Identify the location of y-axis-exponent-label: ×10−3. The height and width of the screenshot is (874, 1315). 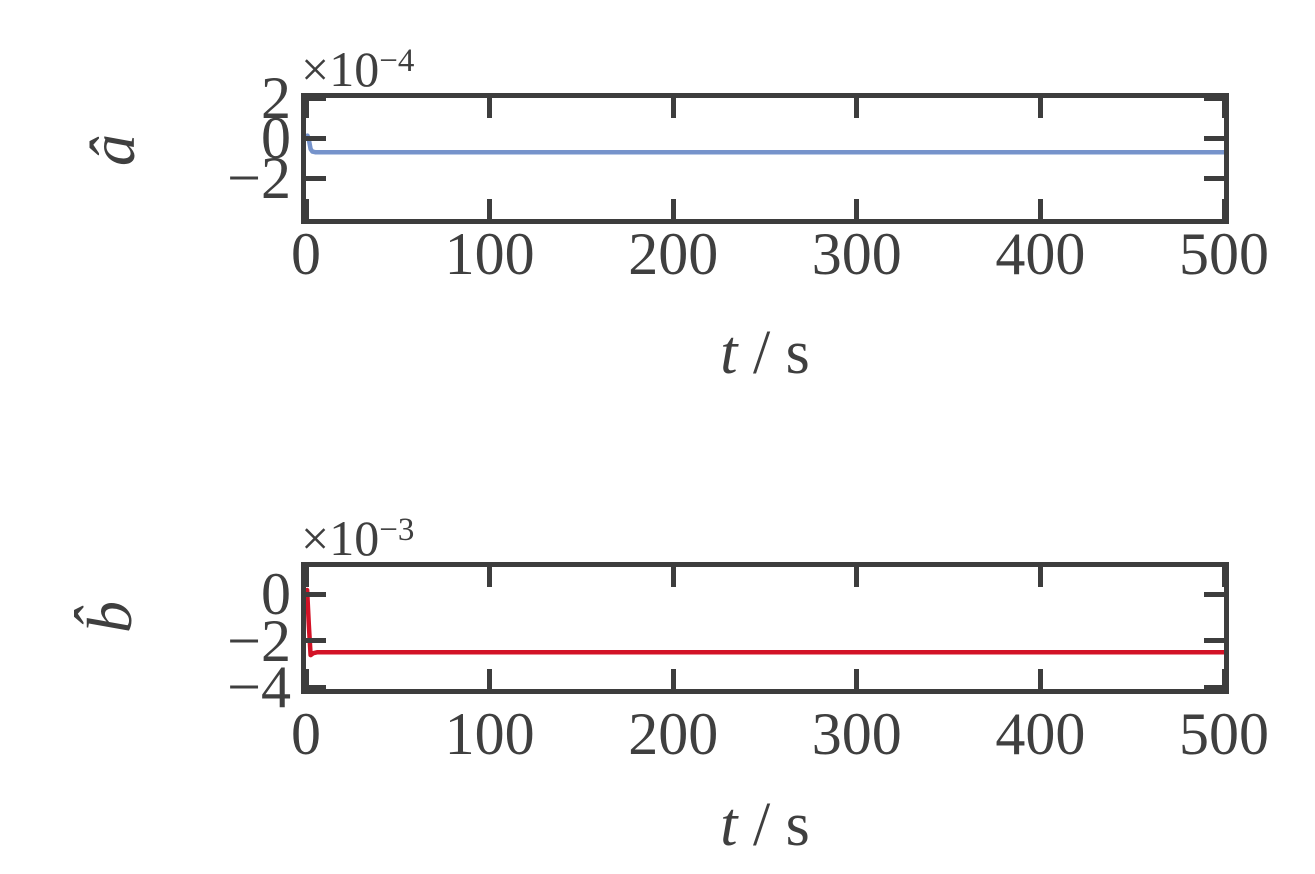
(357, 538).